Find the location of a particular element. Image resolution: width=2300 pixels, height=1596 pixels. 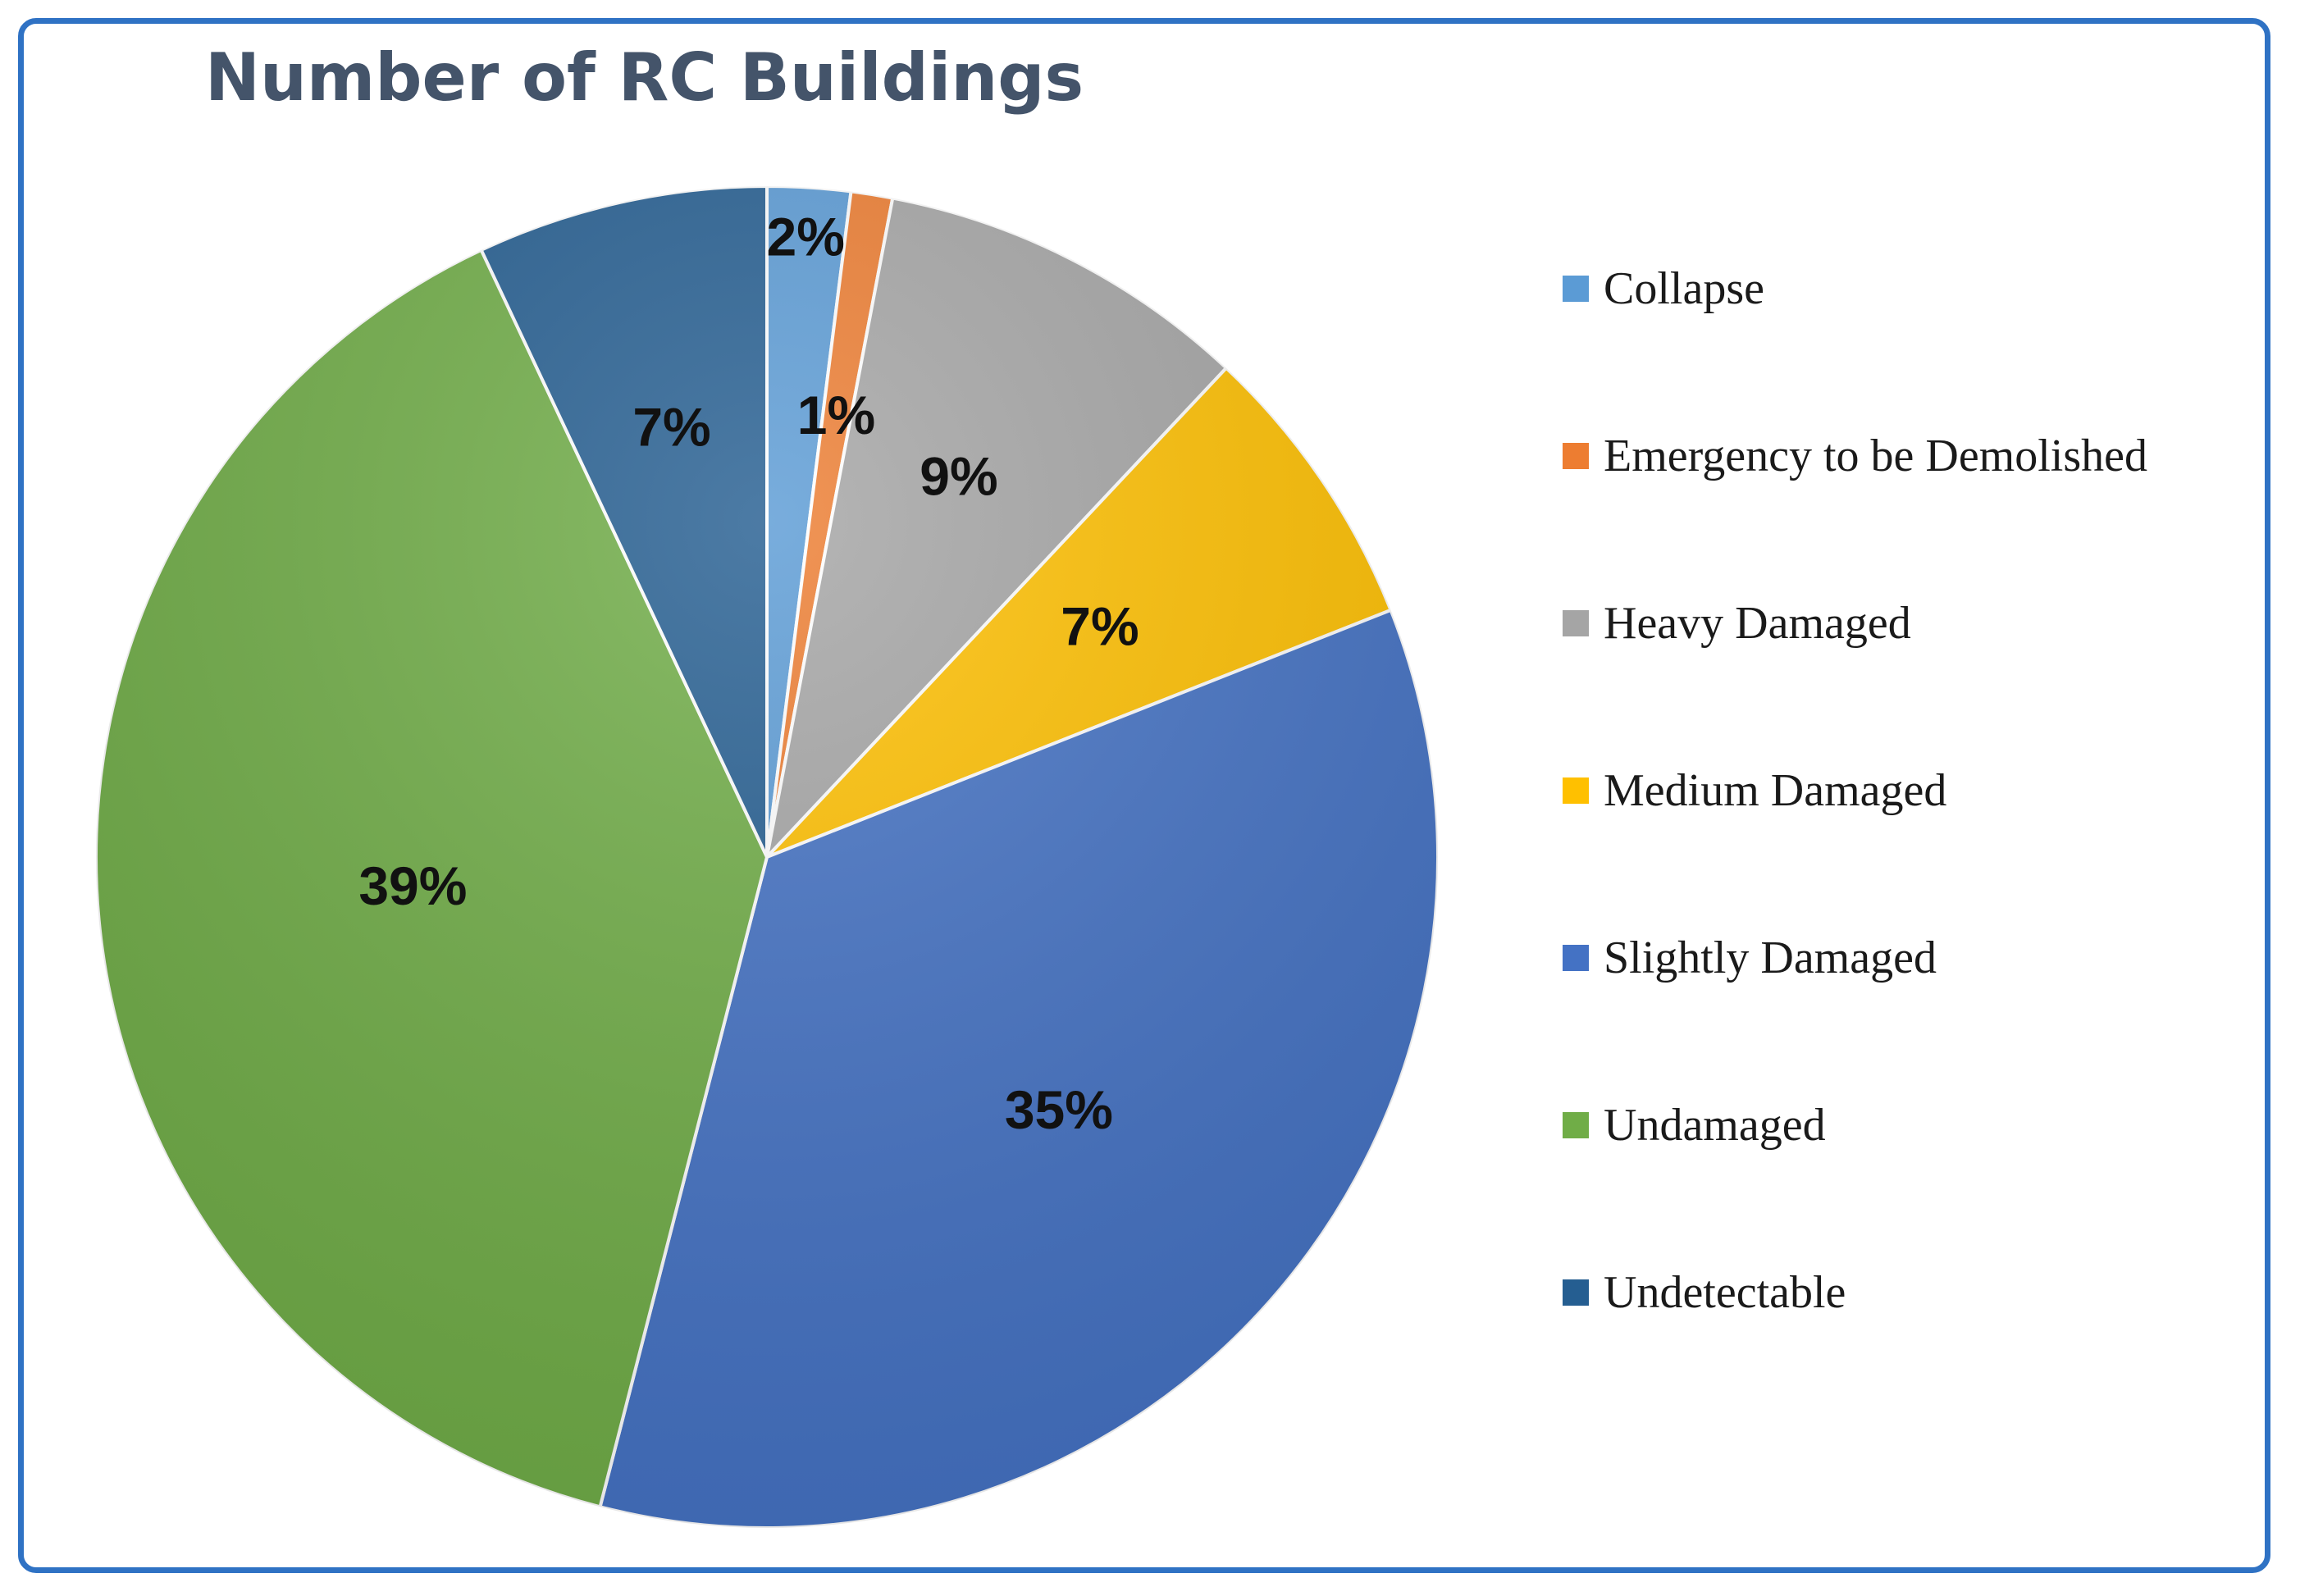

data-label-undetectable: 7% is located at coordinates (671, 427).